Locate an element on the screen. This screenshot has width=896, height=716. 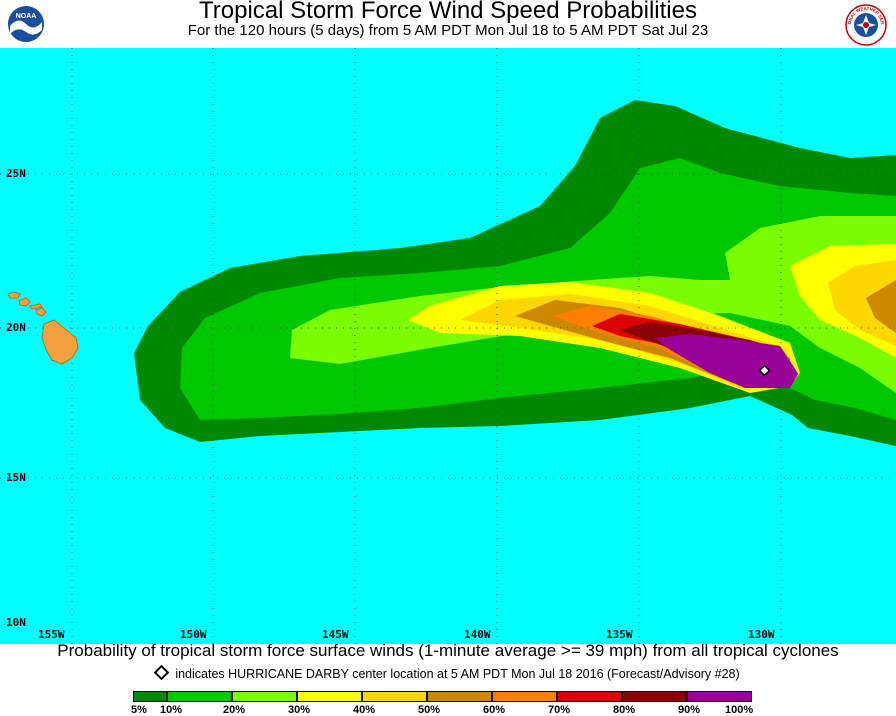
legend-label-90: 90% is located at coordinates (689, 710).